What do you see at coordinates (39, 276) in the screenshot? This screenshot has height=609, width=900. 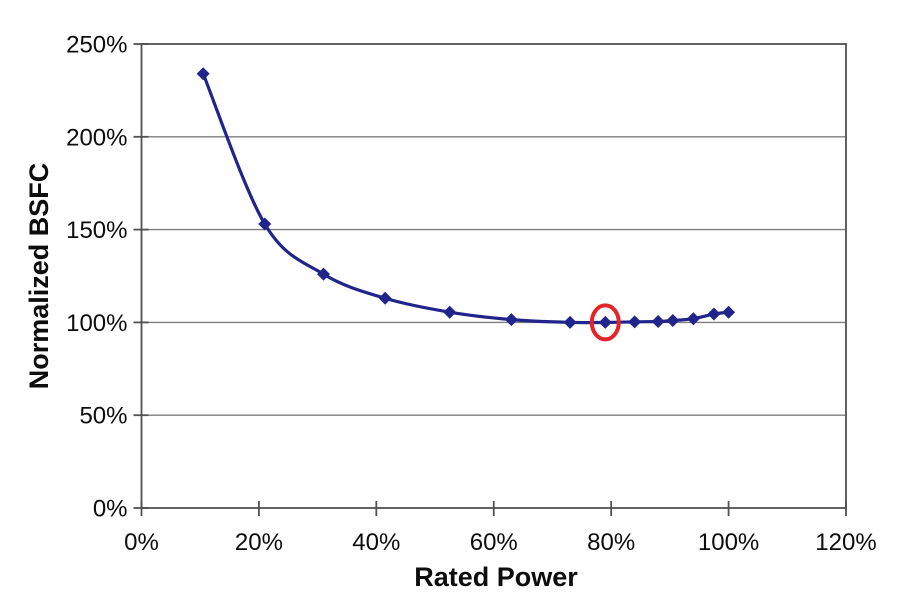 I see `y-axis-title: Normalized BSFC` at bounding box center [39, 276].